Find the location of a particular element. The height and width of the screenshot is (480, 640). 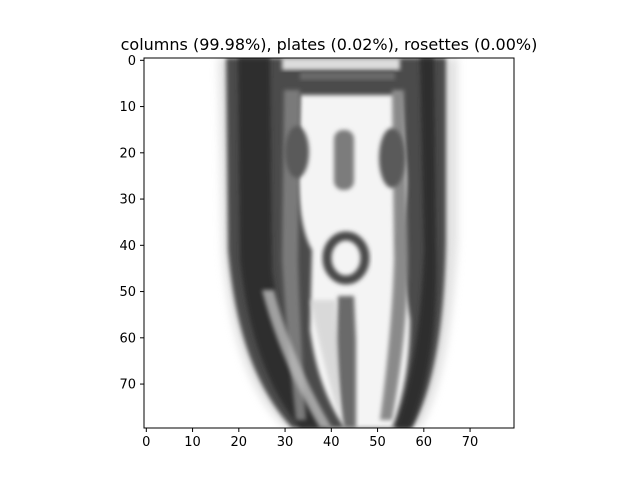

y-tick-label: 70 is located at coordinates (127, 385).